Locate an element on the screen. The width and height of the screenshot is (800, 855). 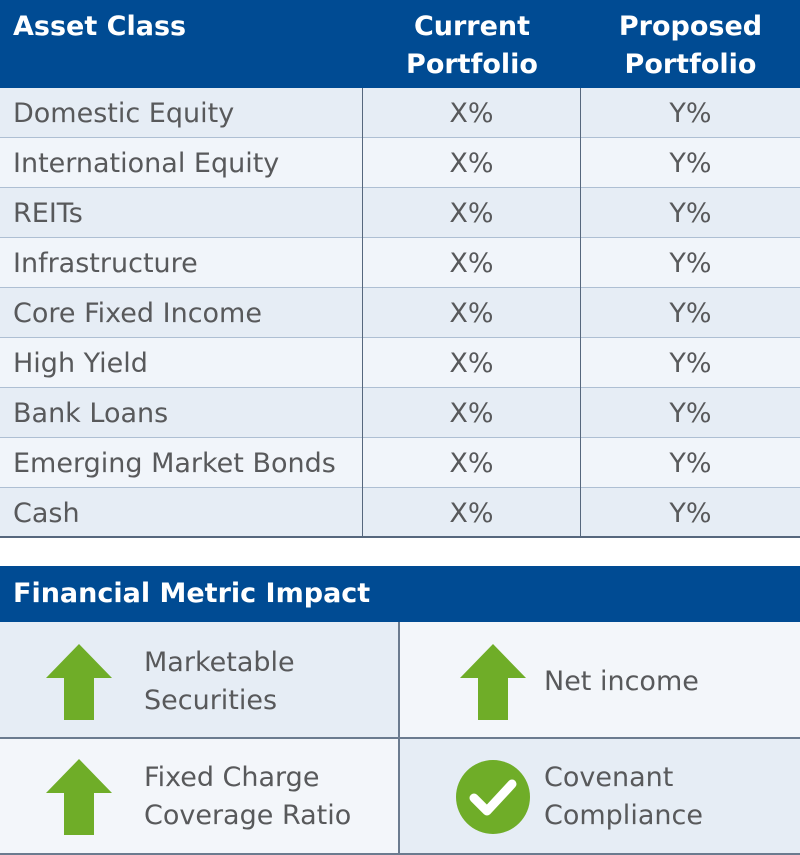
metric-cell-net-income: Net income is located at coordinates (600, 680).